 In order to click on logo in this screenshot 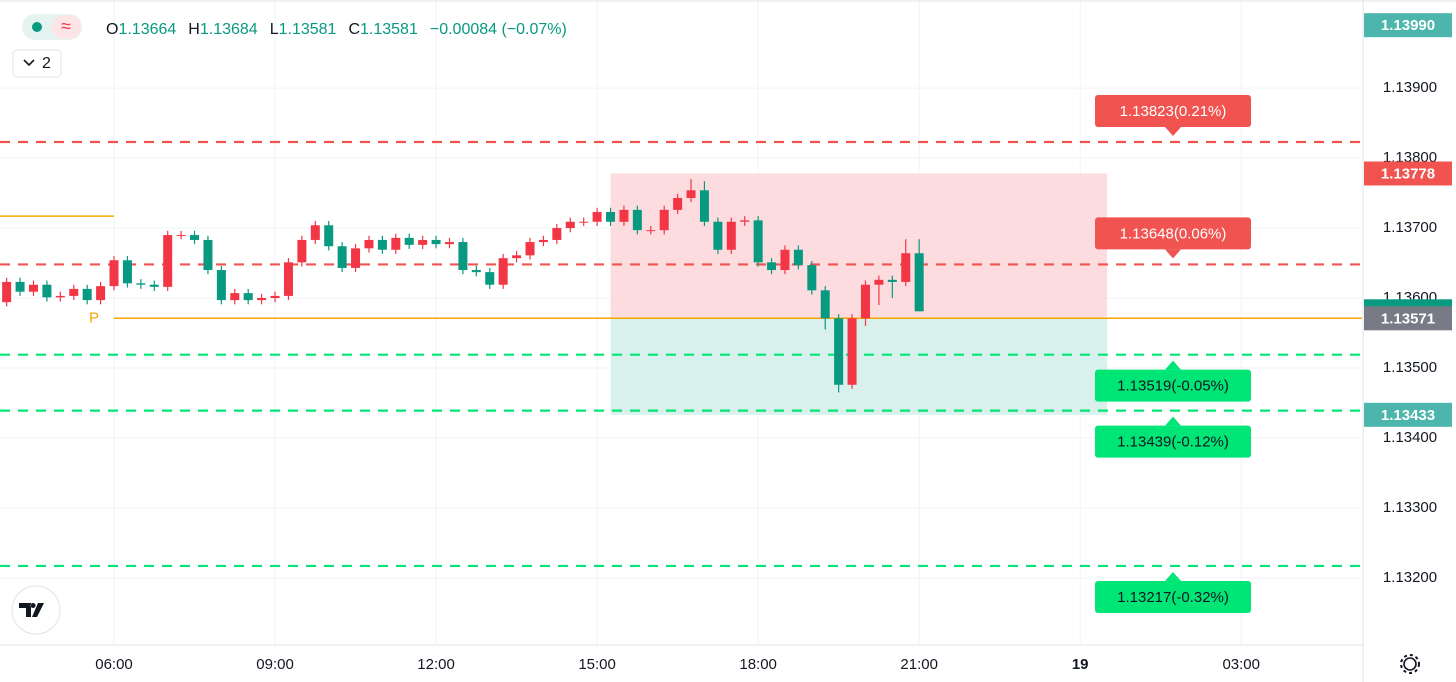, I will do `click(36, 610)`.